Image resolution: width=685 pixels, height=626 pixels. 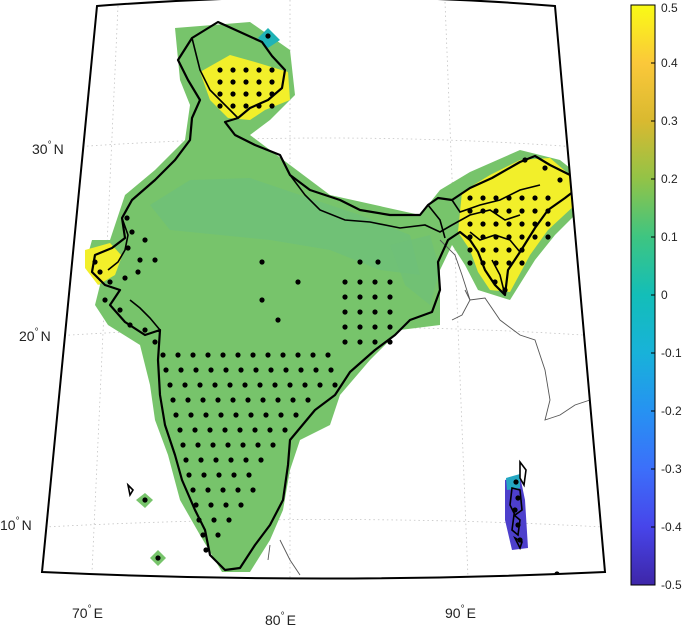 What do you see at coordinates (669, 63) in the screenshot?
I see `colorbar-tick-label: 0.4` at bounding box center [669, 63].